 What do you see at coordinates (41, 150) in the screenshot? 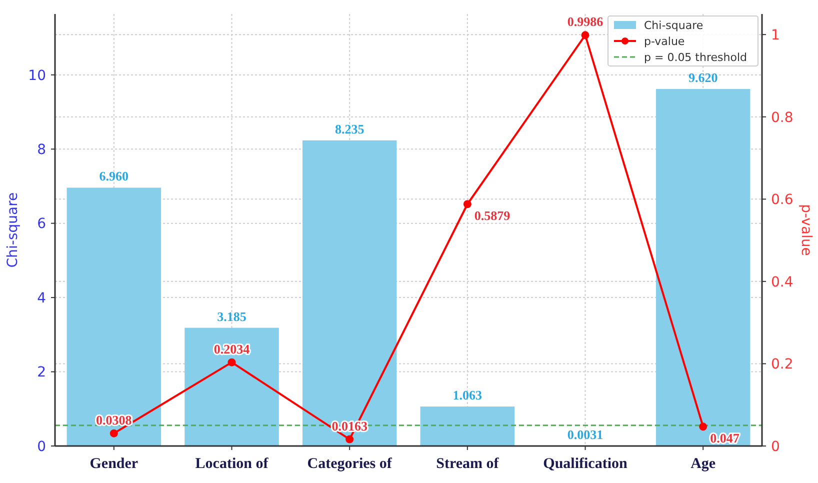
I see `y-tick-label: 8` at bounding box center [41, 150].